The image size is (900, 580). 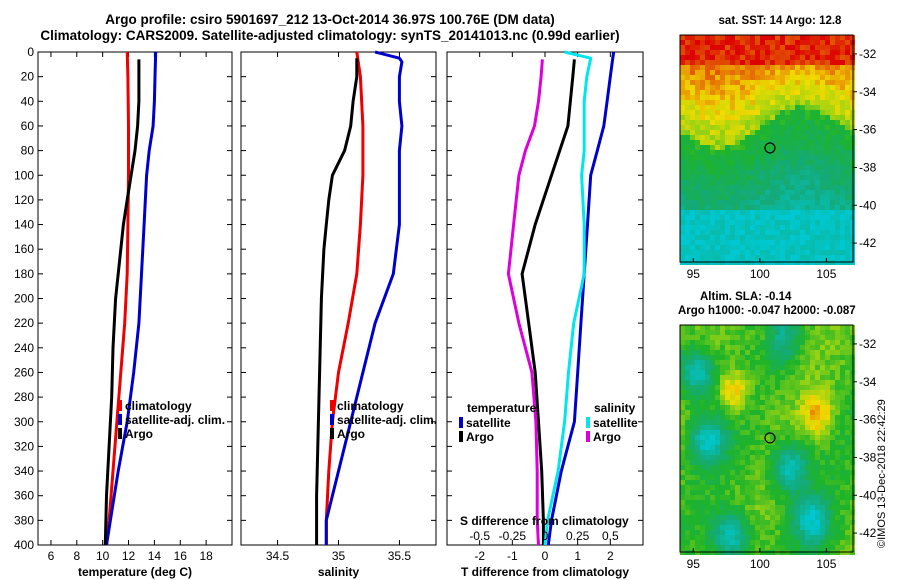 I want to click on x-axis-label: temperature (deg C), so click(x=135, y=572).